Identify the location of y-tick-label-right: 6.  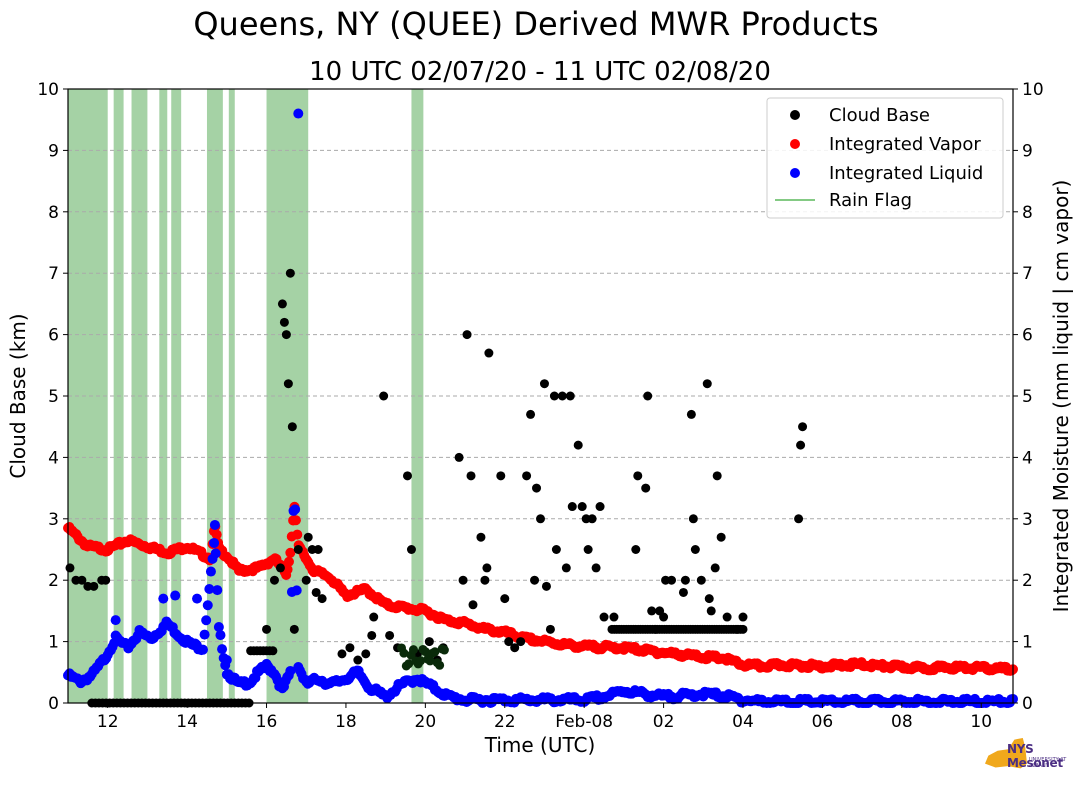
(1027, 336).